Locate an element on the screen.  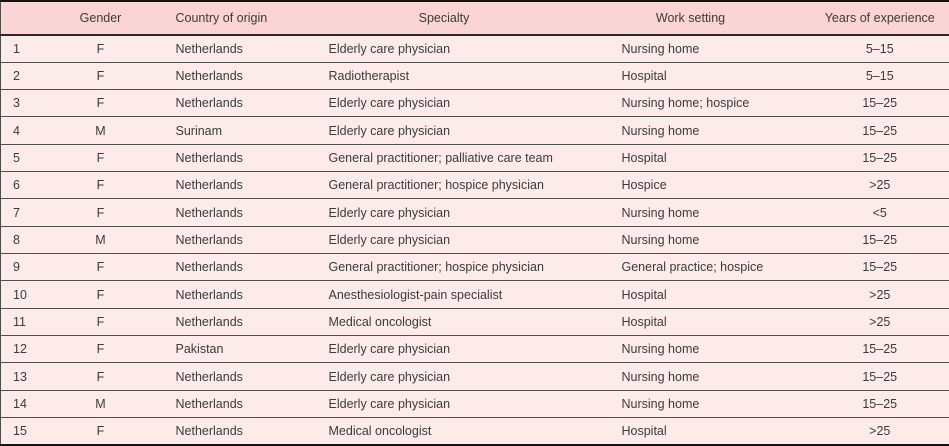
work-setting-cell: Hospice is located at coordinates (690, 185).